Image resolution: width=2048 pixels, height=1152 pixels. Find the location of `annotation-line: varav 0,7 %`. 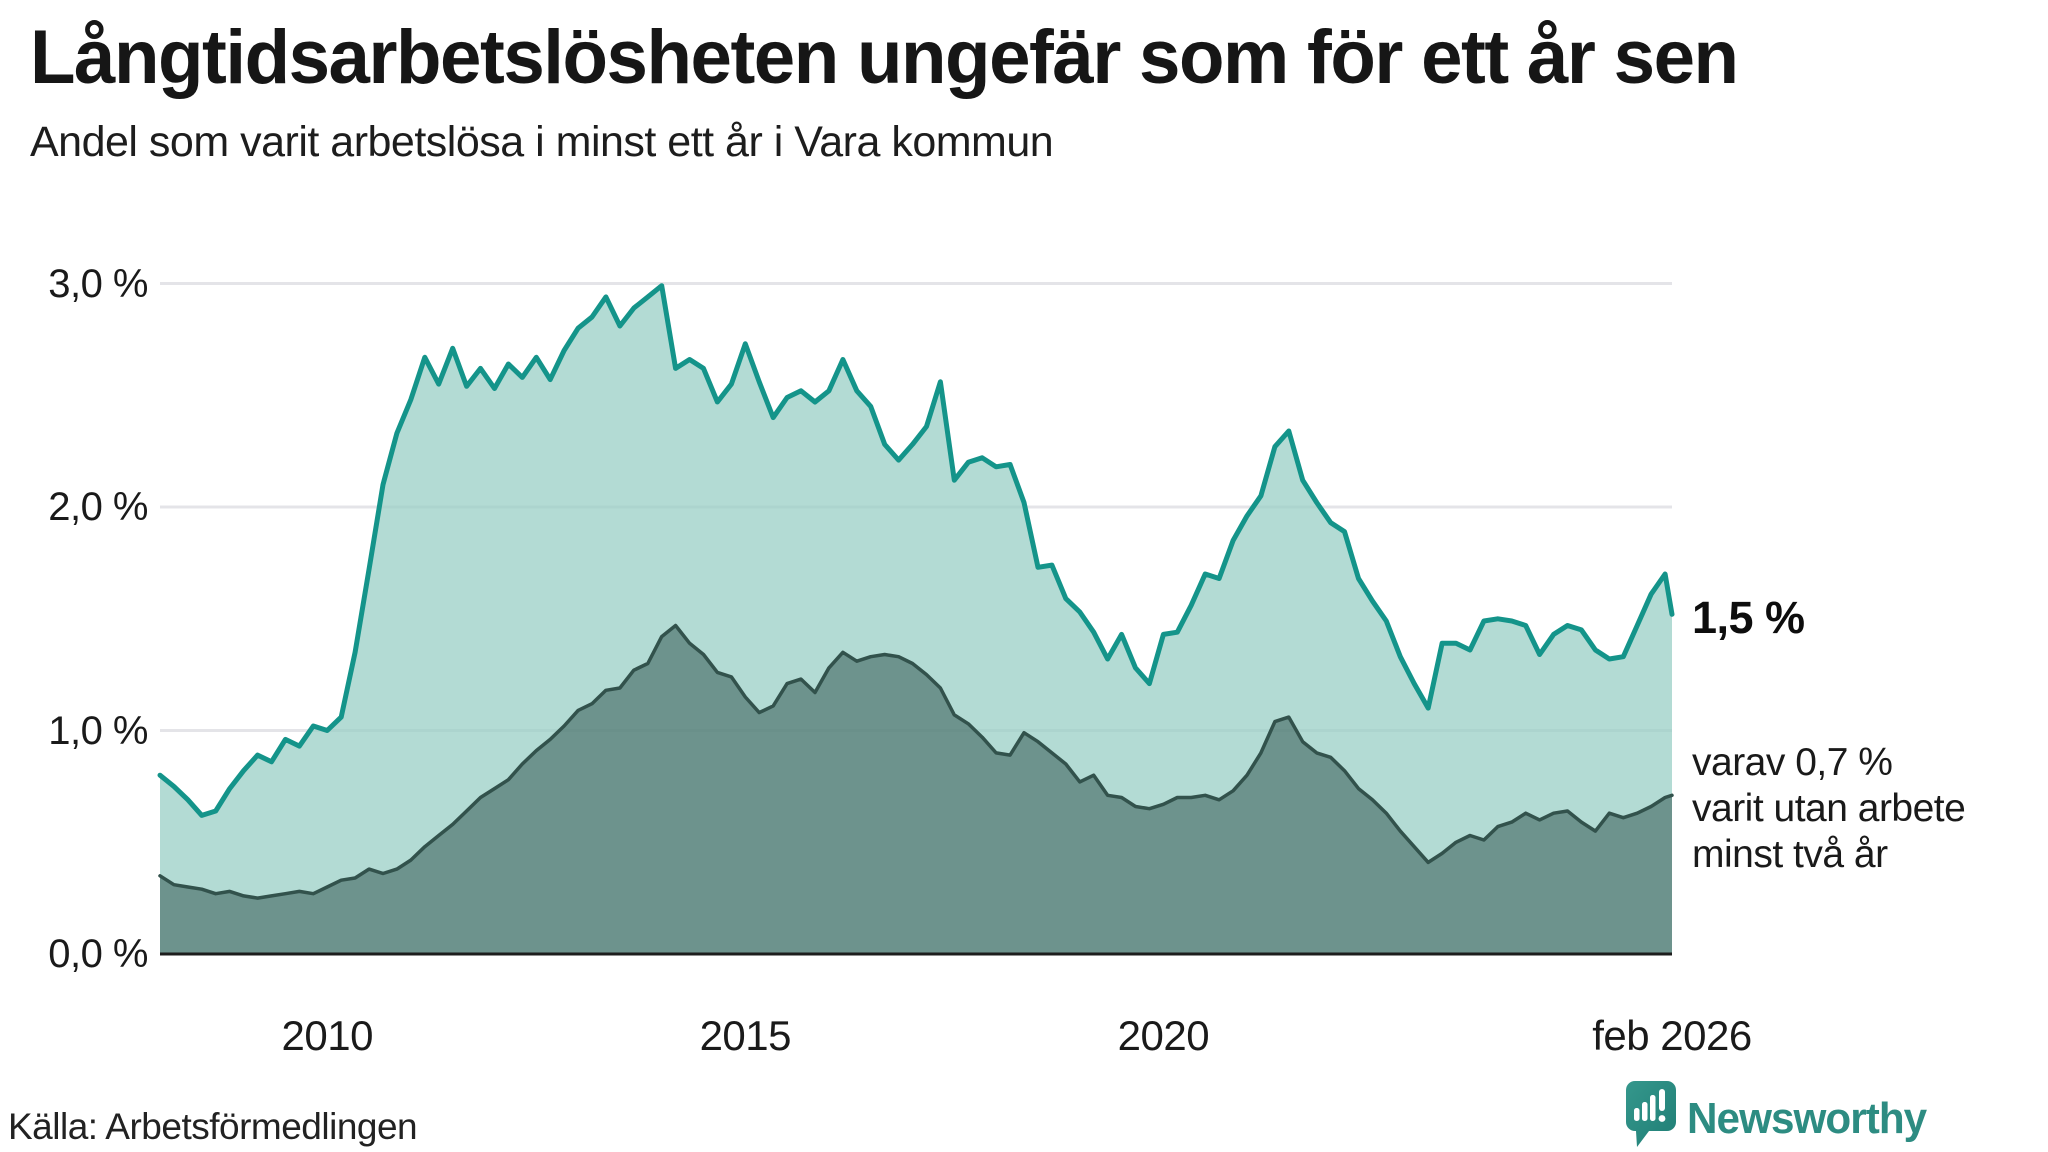

annotation-line: varav 0,7 % is located at coordinates (1792, 762).